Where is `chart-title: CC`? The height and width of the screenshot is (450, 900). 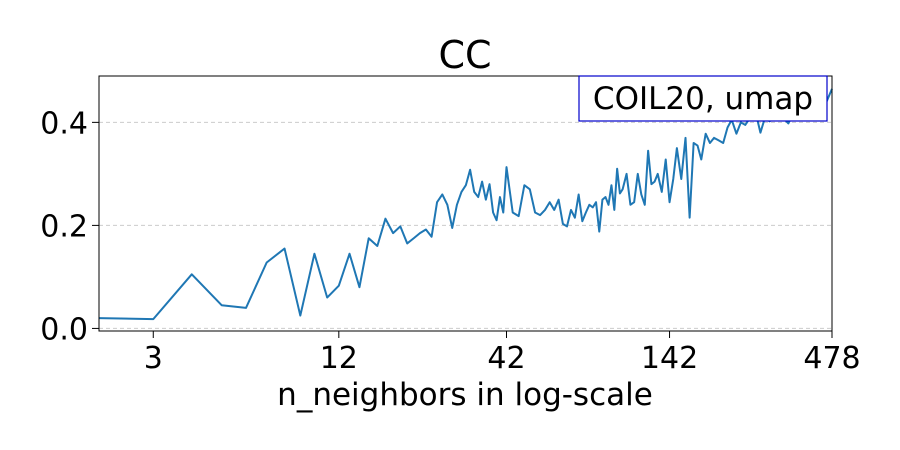
chart-title: CC is located at coordinates (464, 55).